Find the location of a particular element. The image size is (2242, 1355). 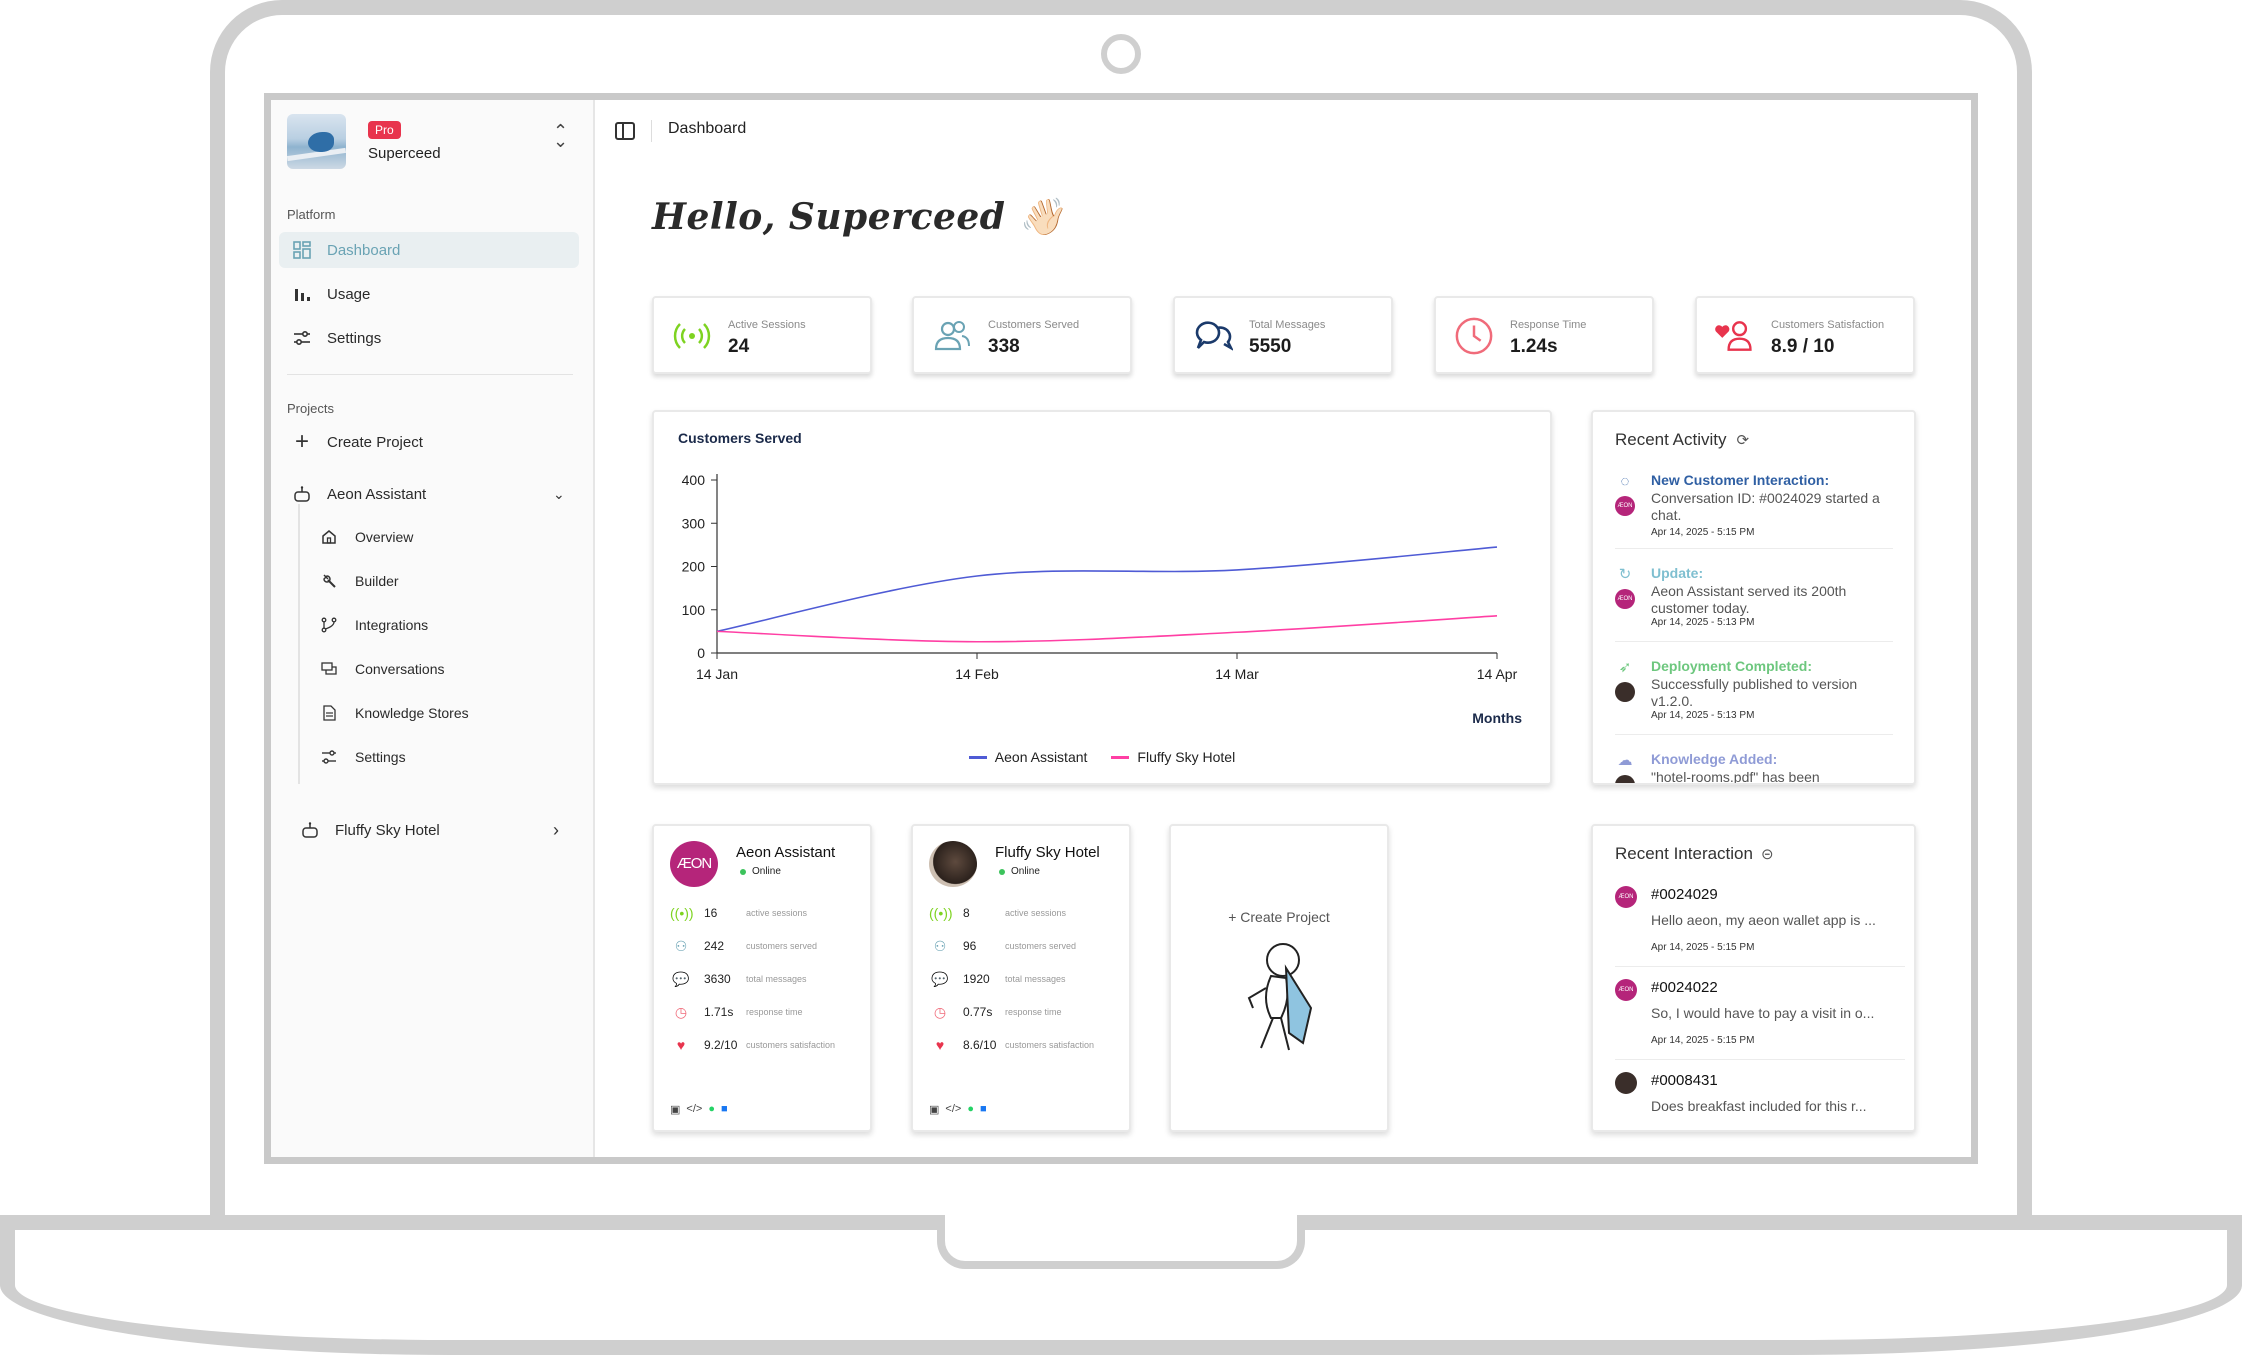

subnav-line is located at coordinates (299, 644).